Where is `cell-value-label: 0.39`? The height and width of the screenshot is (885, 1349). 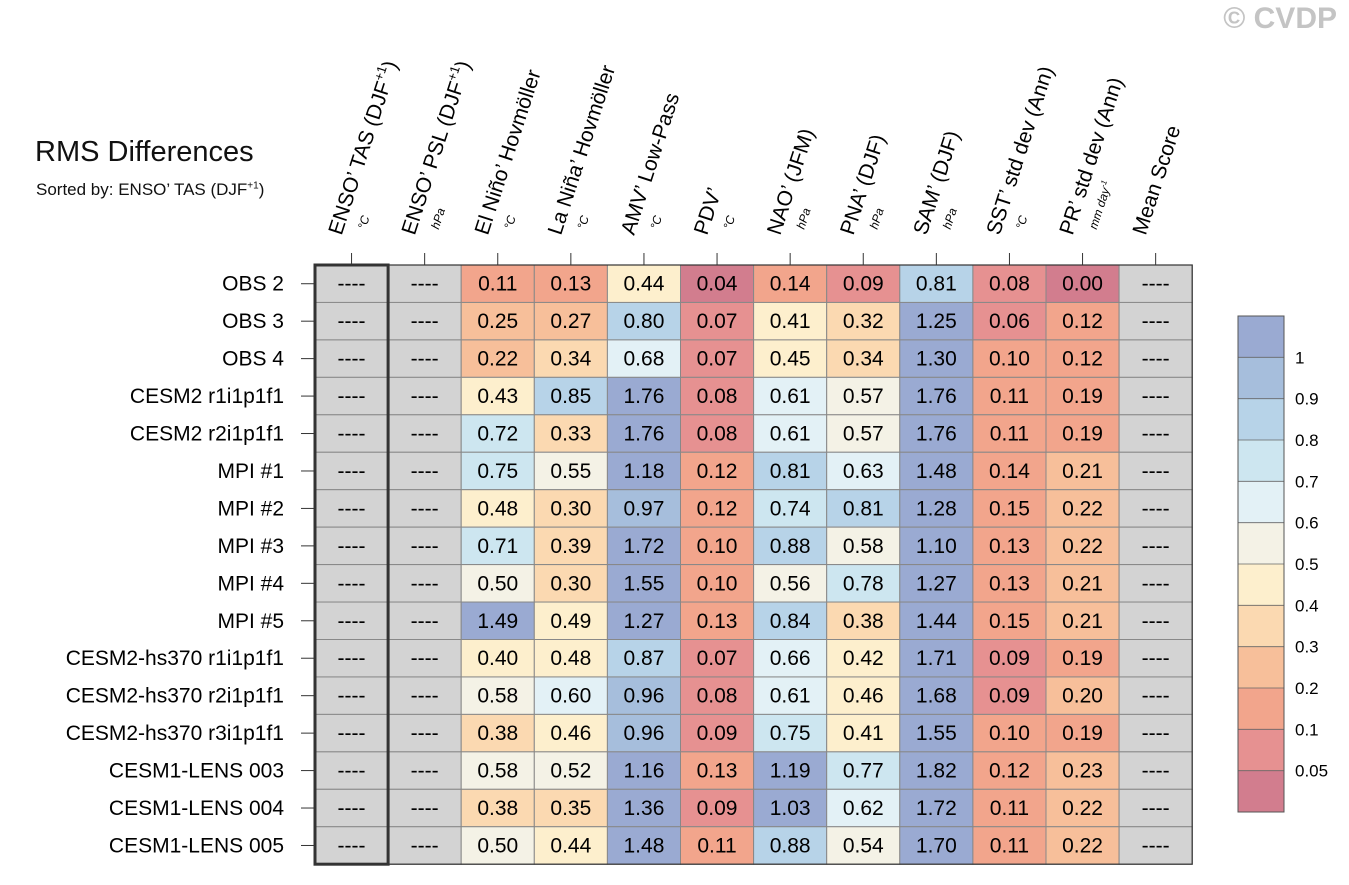
cell-value-label: 0.39 is located at coordinates (570, 546).